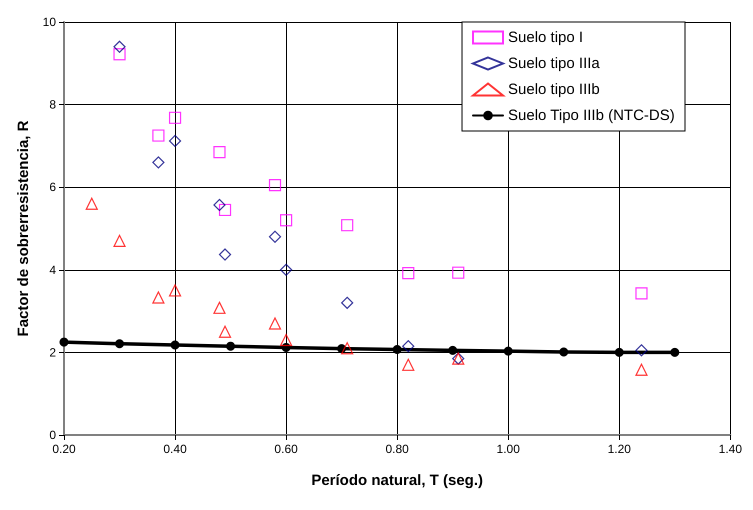 The height and width of the screenshot is (510, 753). I want to click on y-tick-label: 2, so click(52, 352).